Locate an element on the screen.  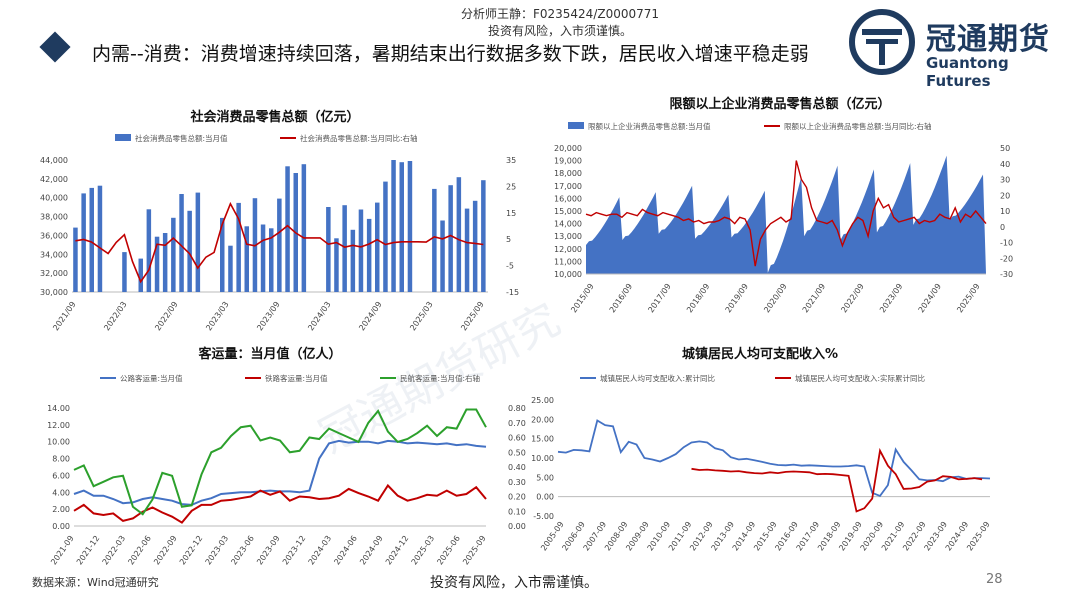
y-tick-left: 10.00 is located at coordinates (58, 442).